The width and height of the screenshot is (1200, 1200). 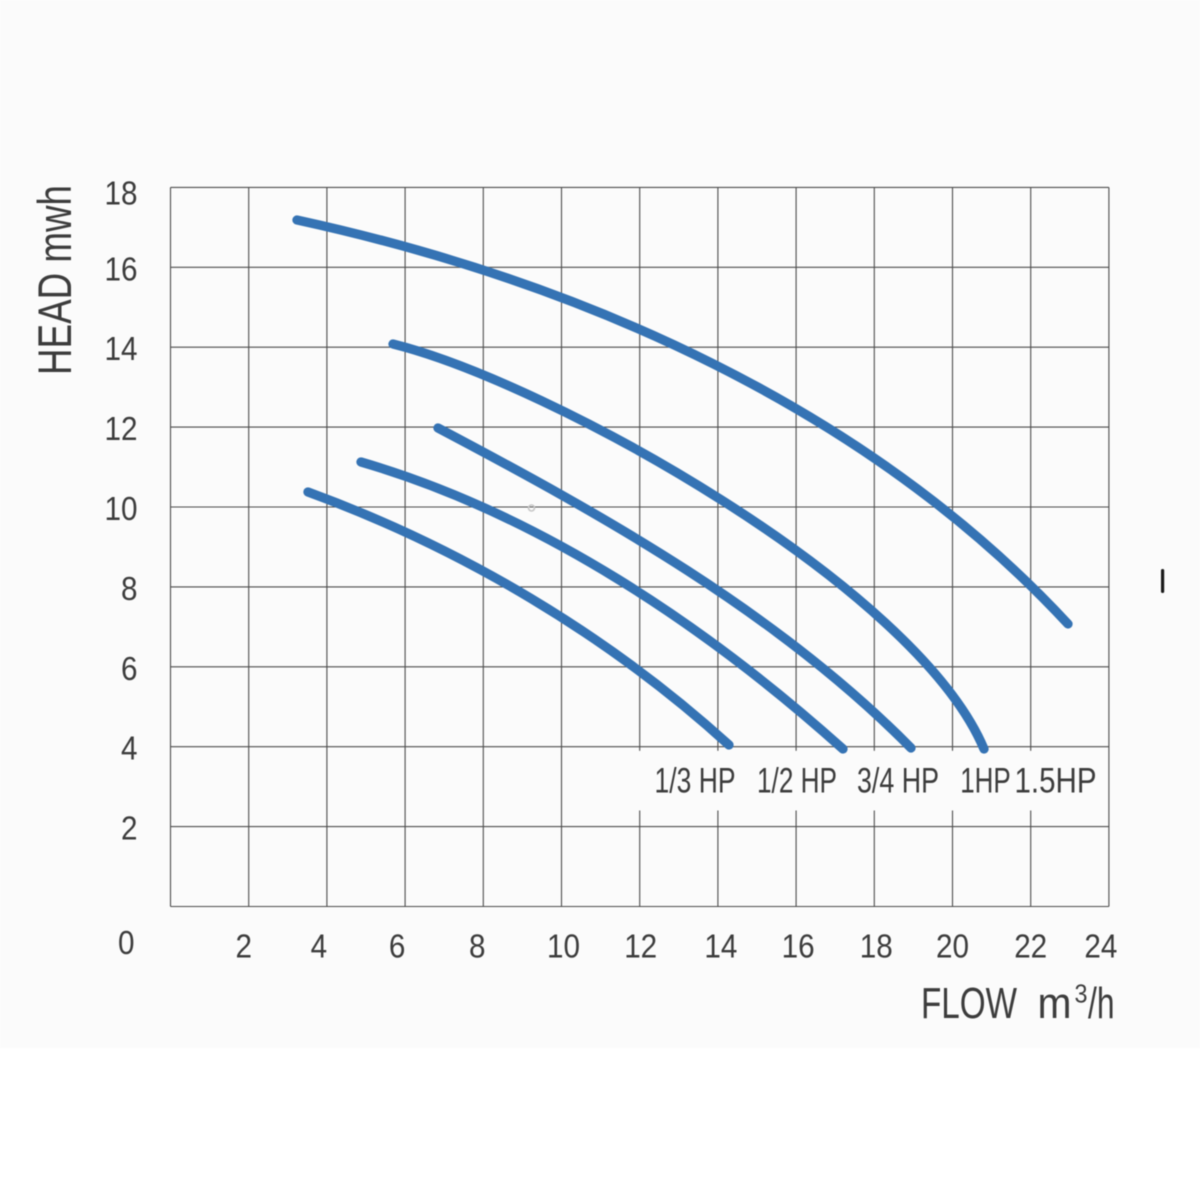 I want to click on svg-text: m, so click(x=1055, y=1003).